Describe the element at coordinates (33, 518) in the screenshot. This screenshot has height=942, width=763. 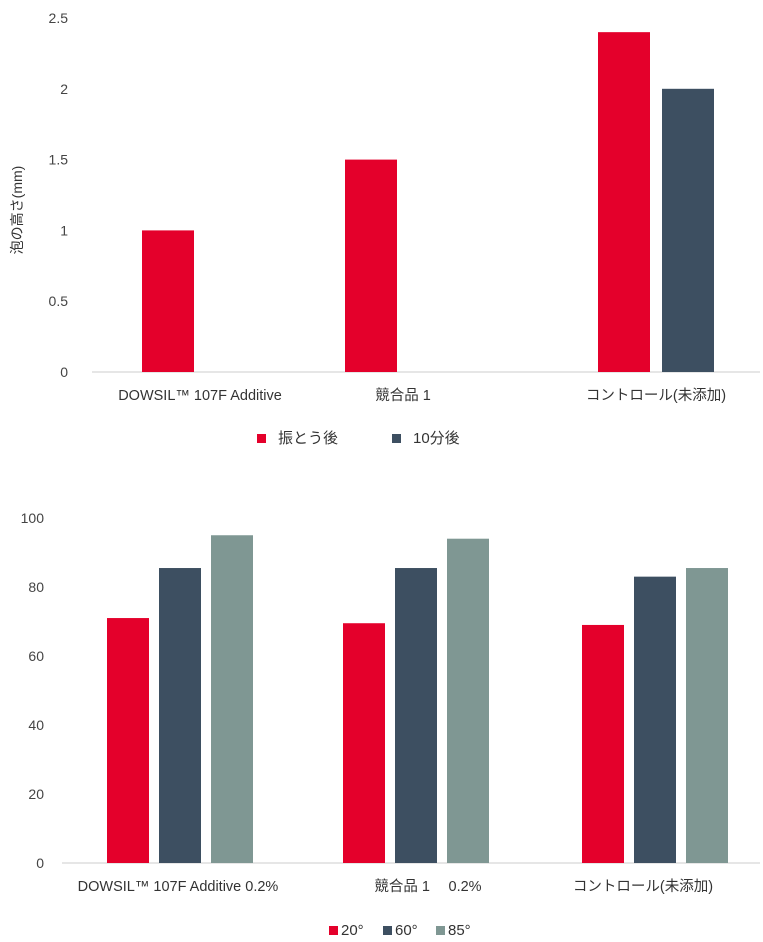
I see `y-tick-label: 100` at that location.